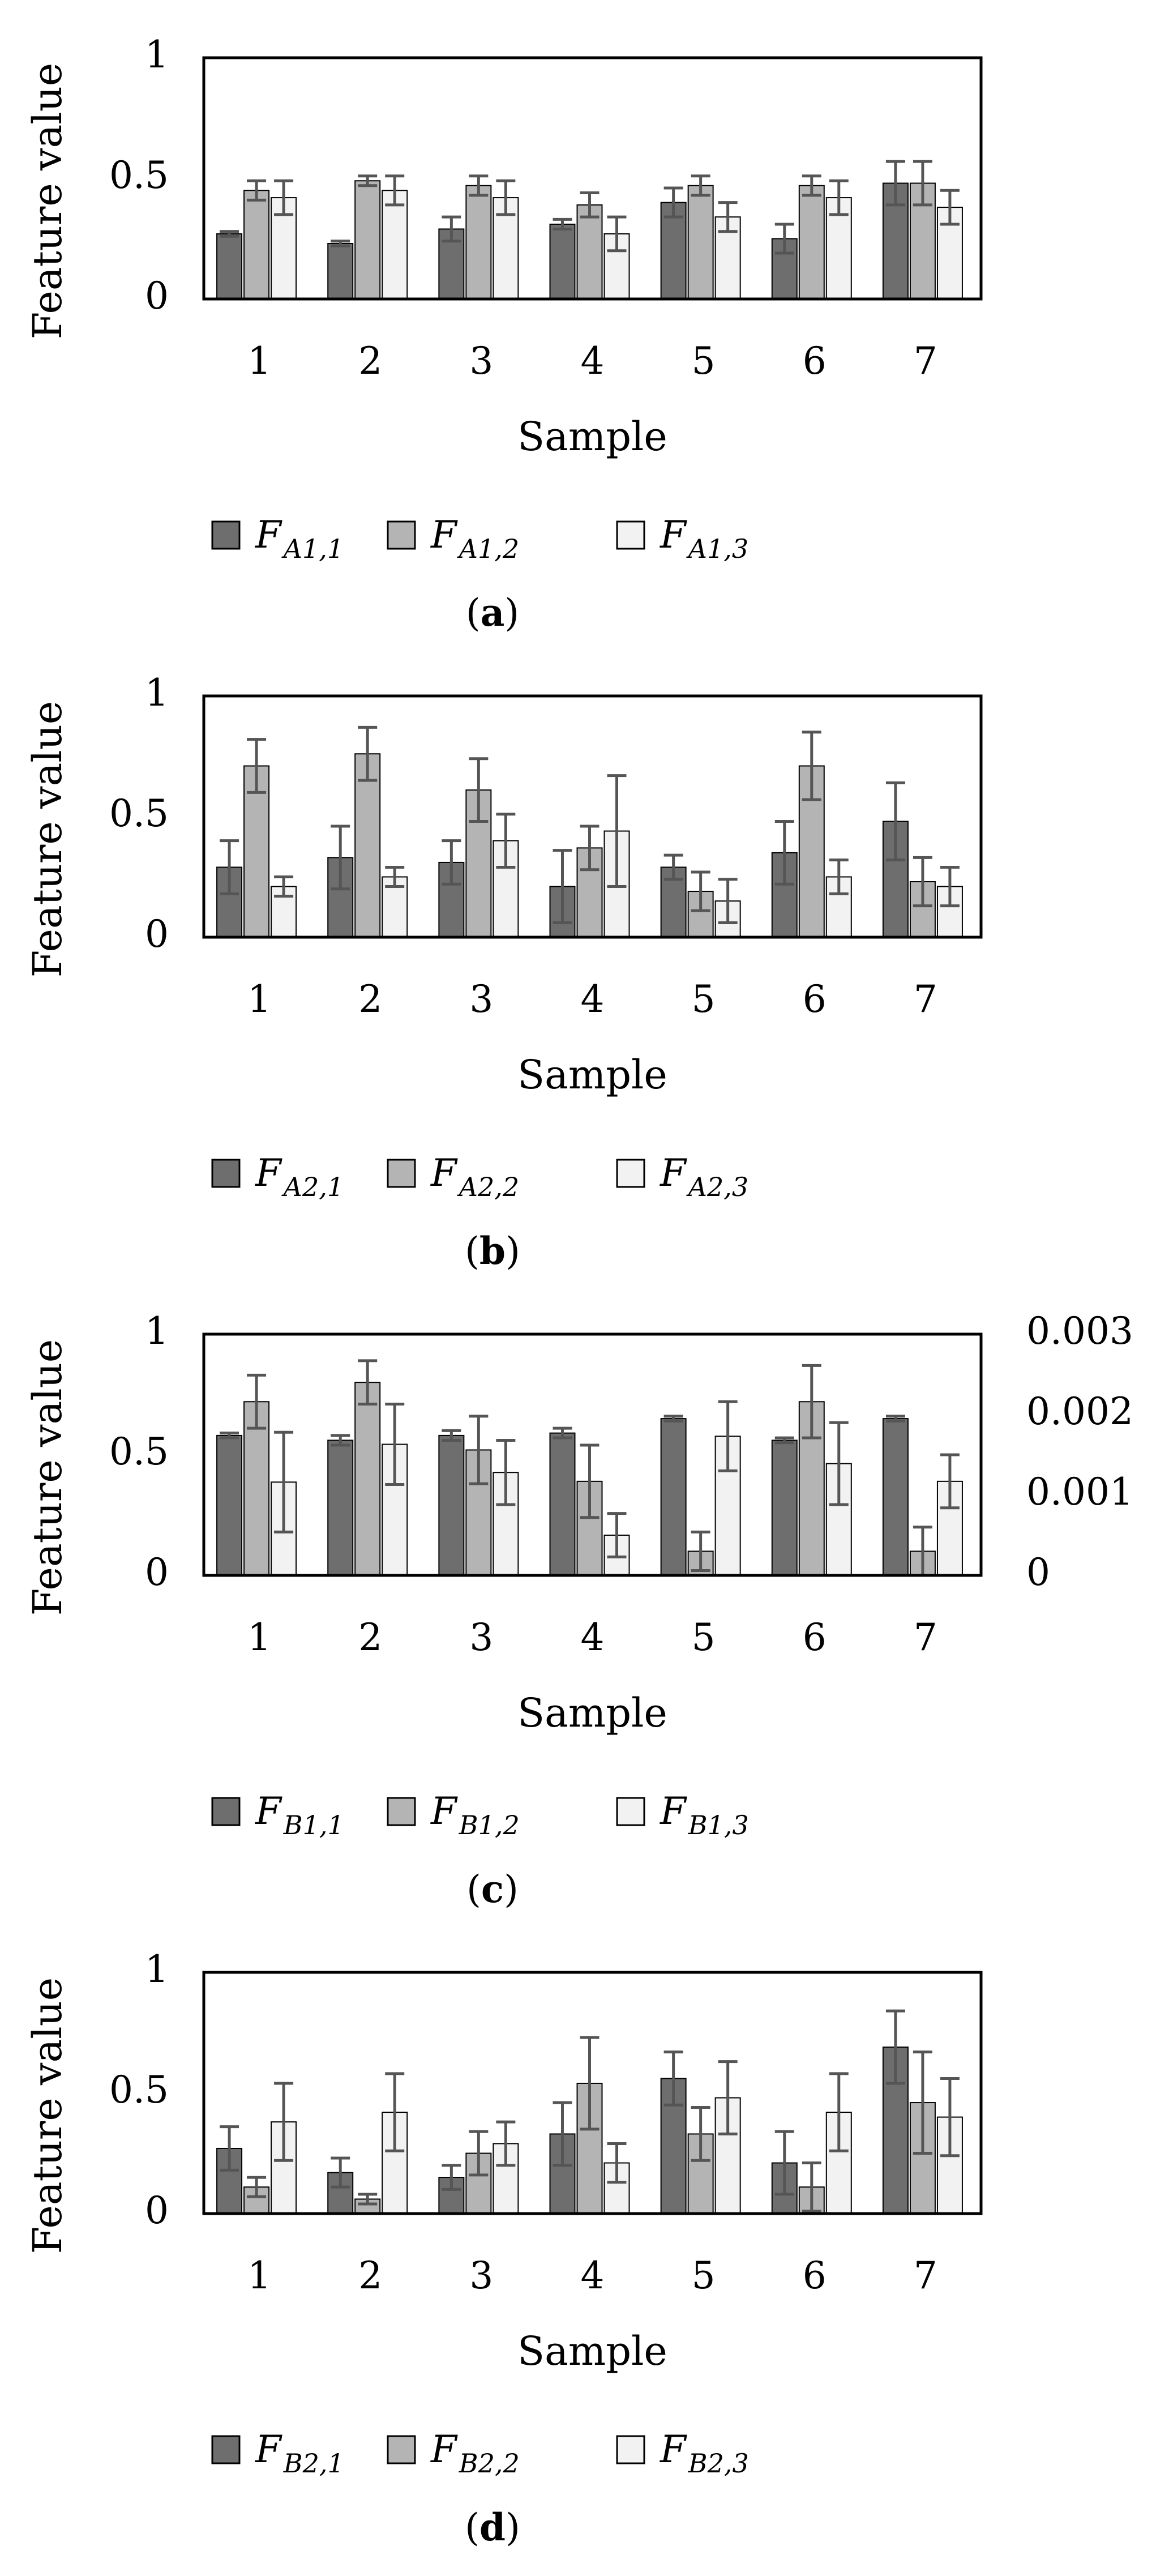  I want to click on bar-c-B1,1-sample-7, so click(895, 1497).